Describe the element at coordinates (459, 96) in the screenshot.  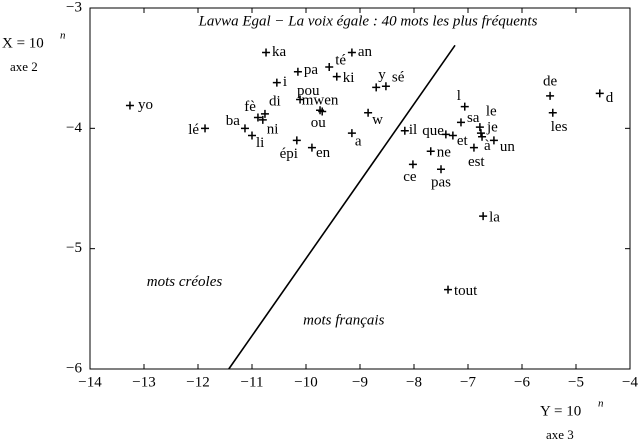
I see `point-label: l` at that location.